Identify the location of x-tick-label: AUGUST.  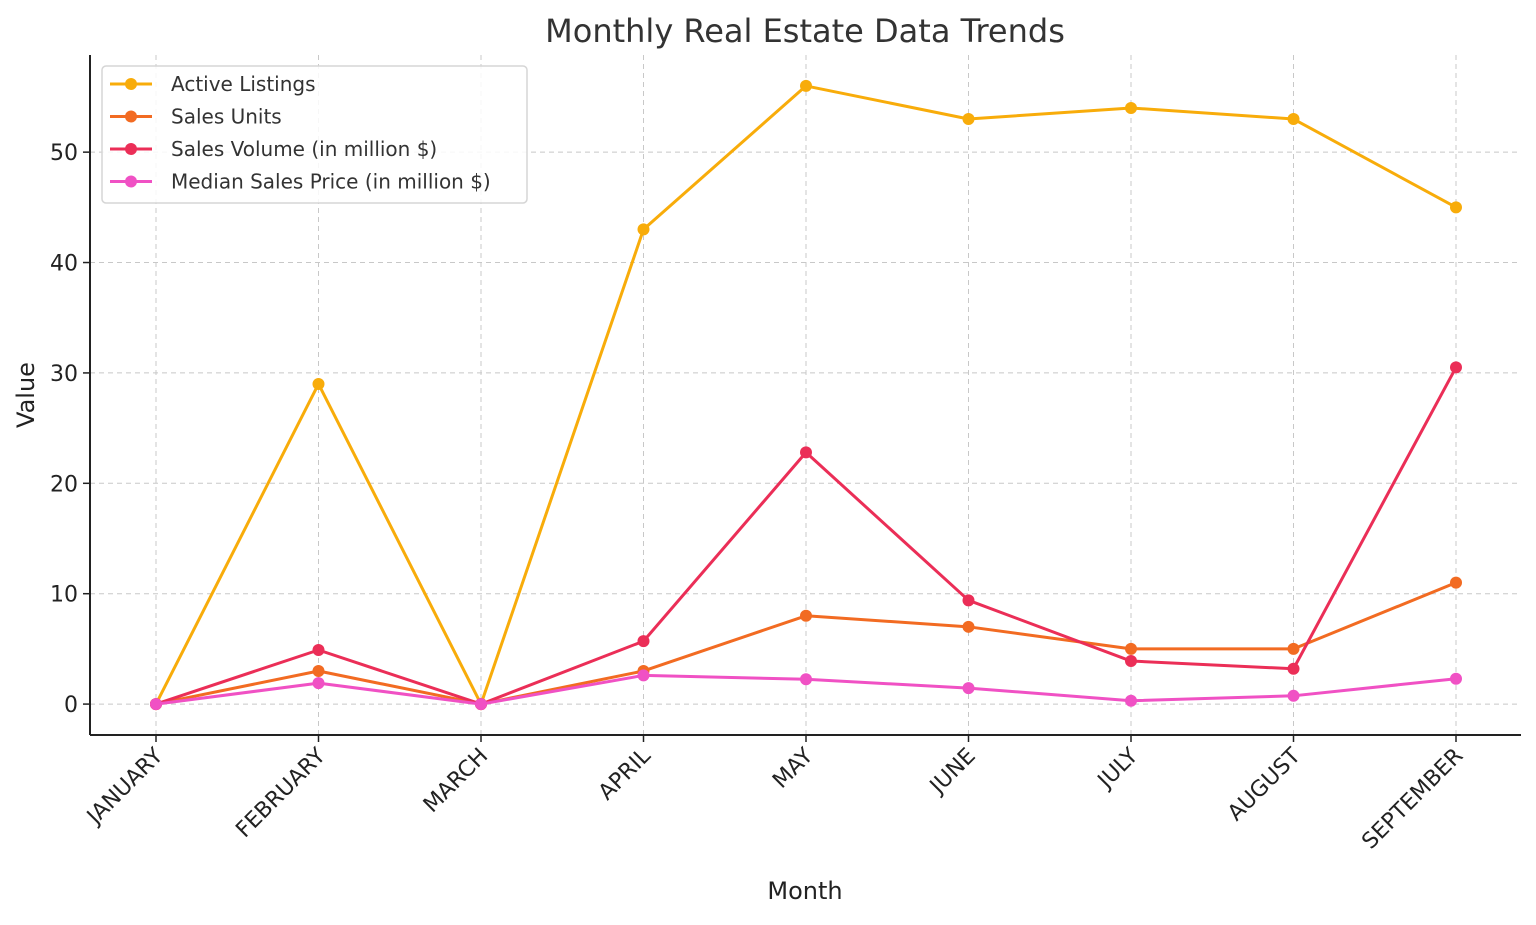
(1264, 784).